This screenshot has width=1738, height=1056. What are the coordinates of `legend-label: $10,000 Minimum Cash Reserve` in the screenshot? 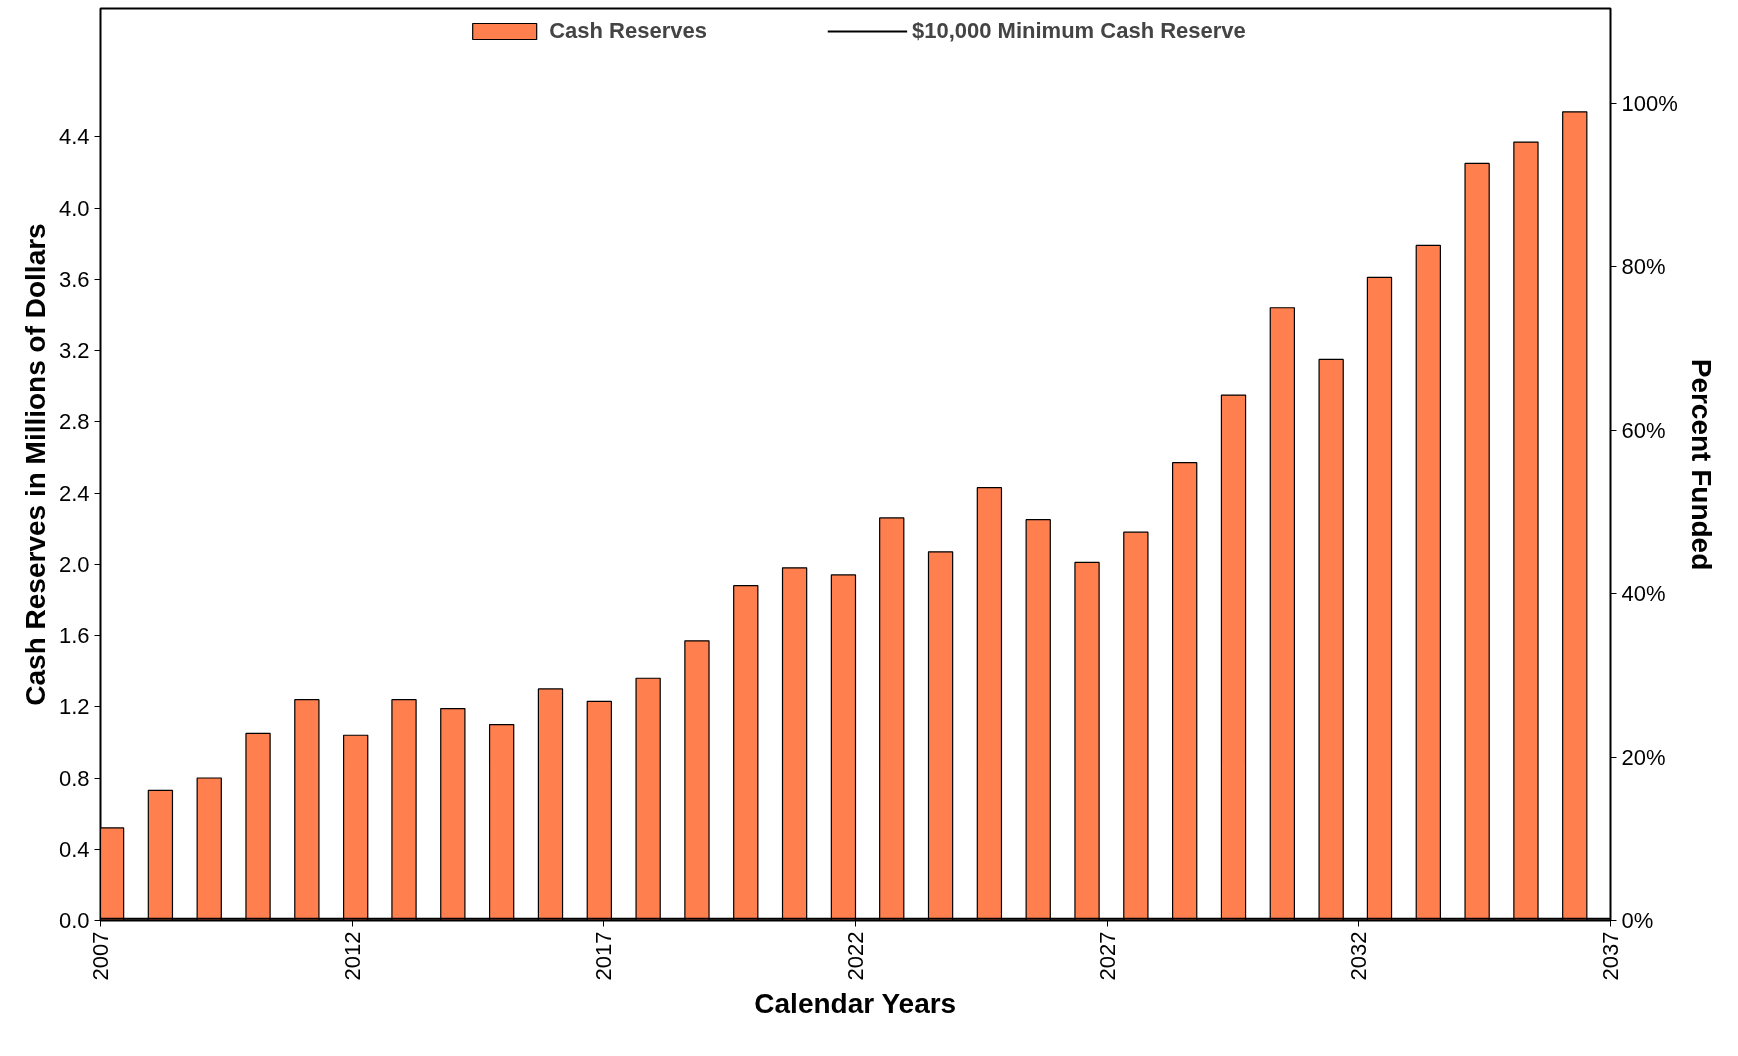 It's located at (1078, 31).